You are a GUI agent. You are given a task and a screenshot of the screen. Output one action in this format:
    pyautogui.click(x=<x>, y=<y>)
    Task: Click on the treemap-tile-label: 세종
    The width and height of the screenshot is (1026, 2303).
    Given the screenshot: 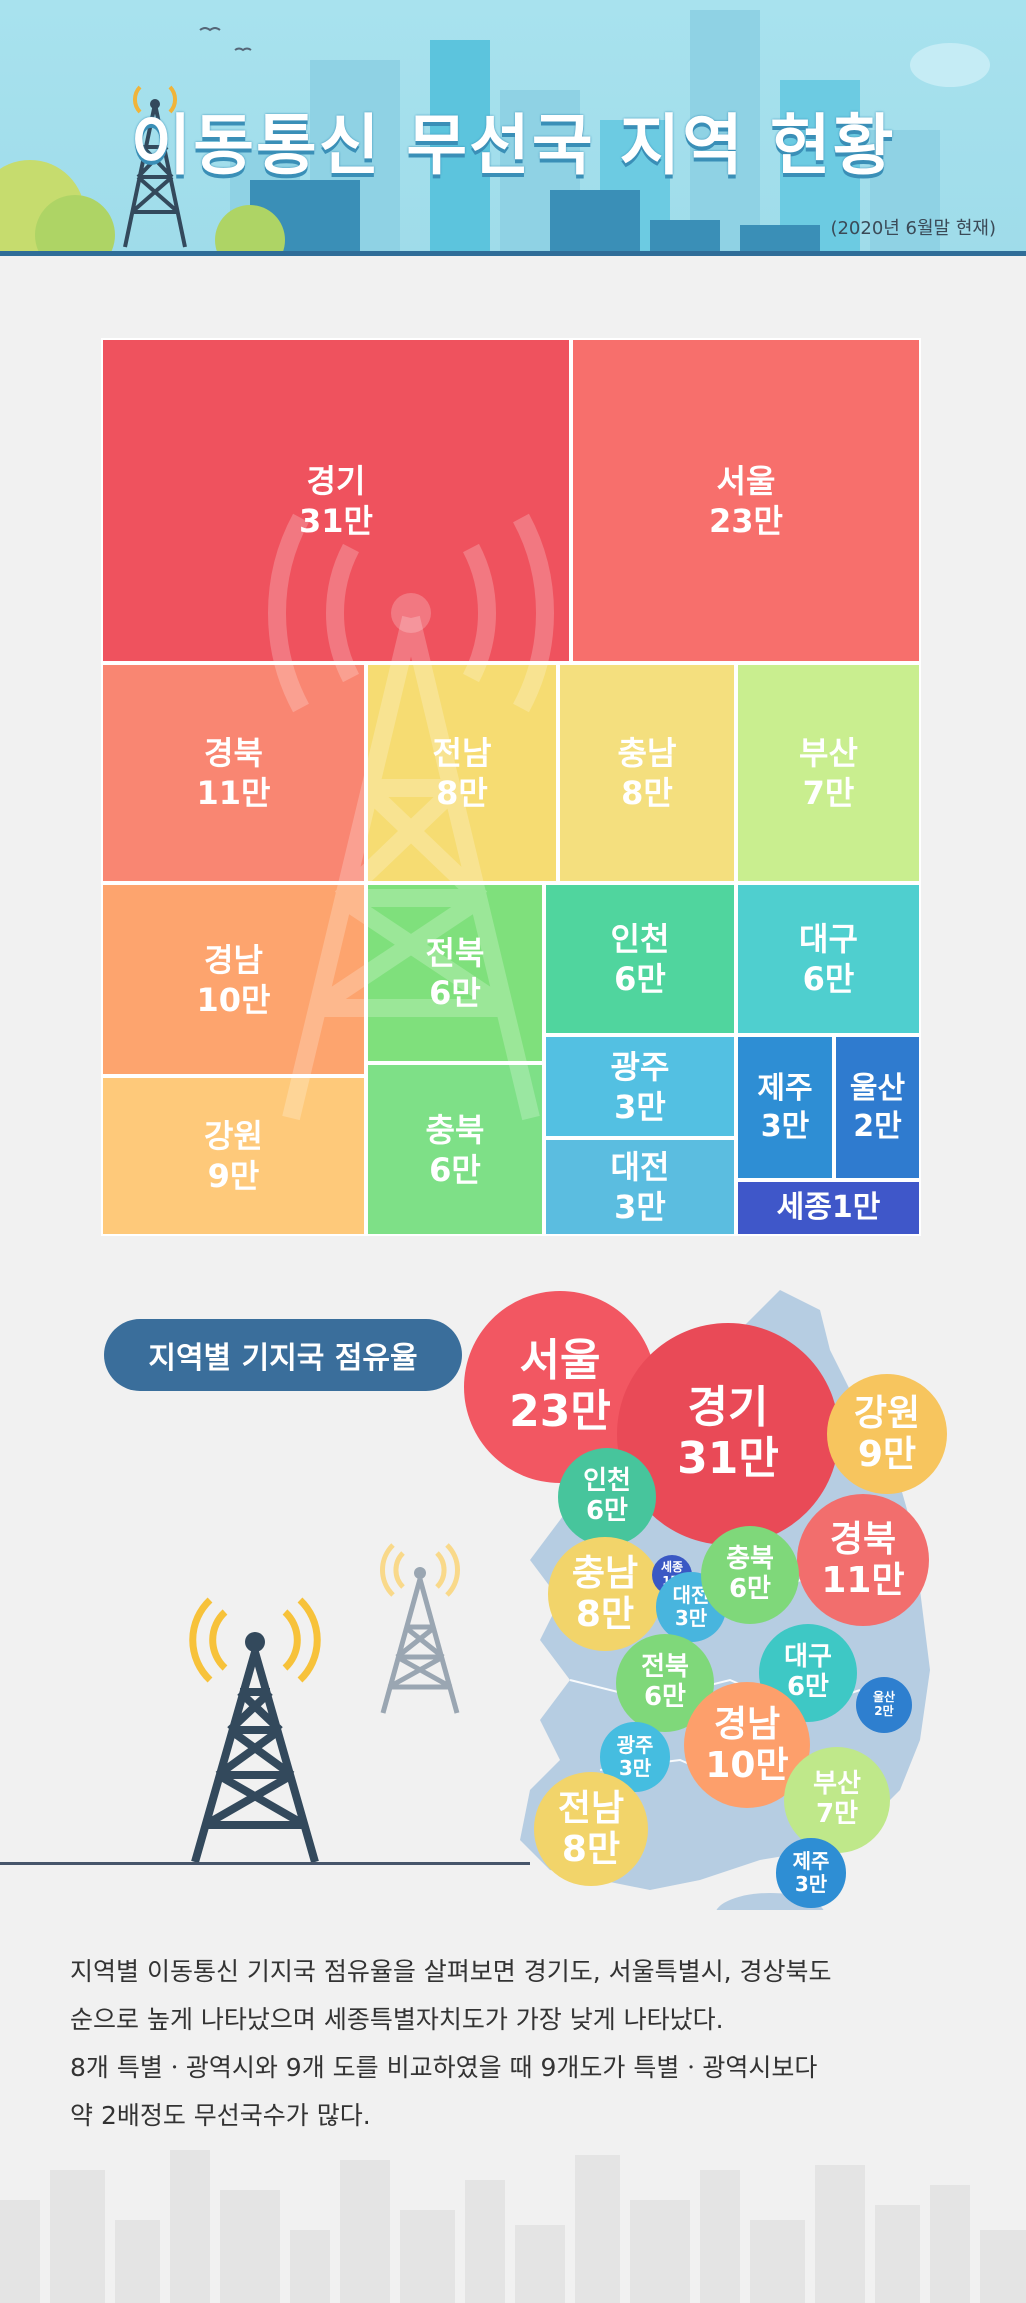 What is the action you would take?
    pyautogui.click(x=804, y=1208)
    